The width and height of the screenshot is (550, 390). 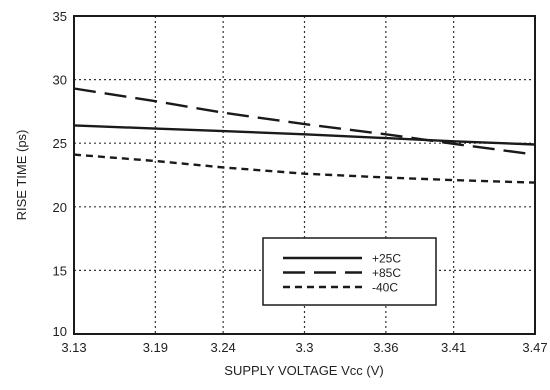 I want to click on y-tick-label: 15, so click(x=60, y=270).